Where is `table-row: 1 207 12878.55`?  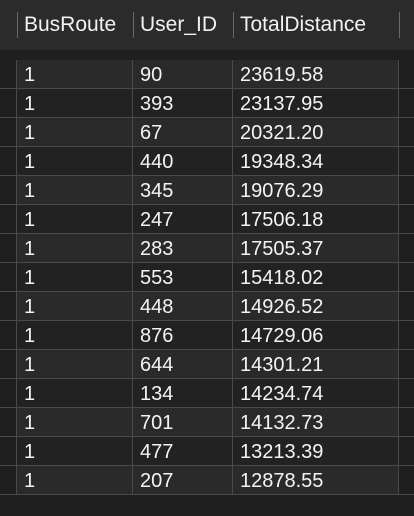 table-row: 1 207 12878.55 is located at coordinates (207, 480).